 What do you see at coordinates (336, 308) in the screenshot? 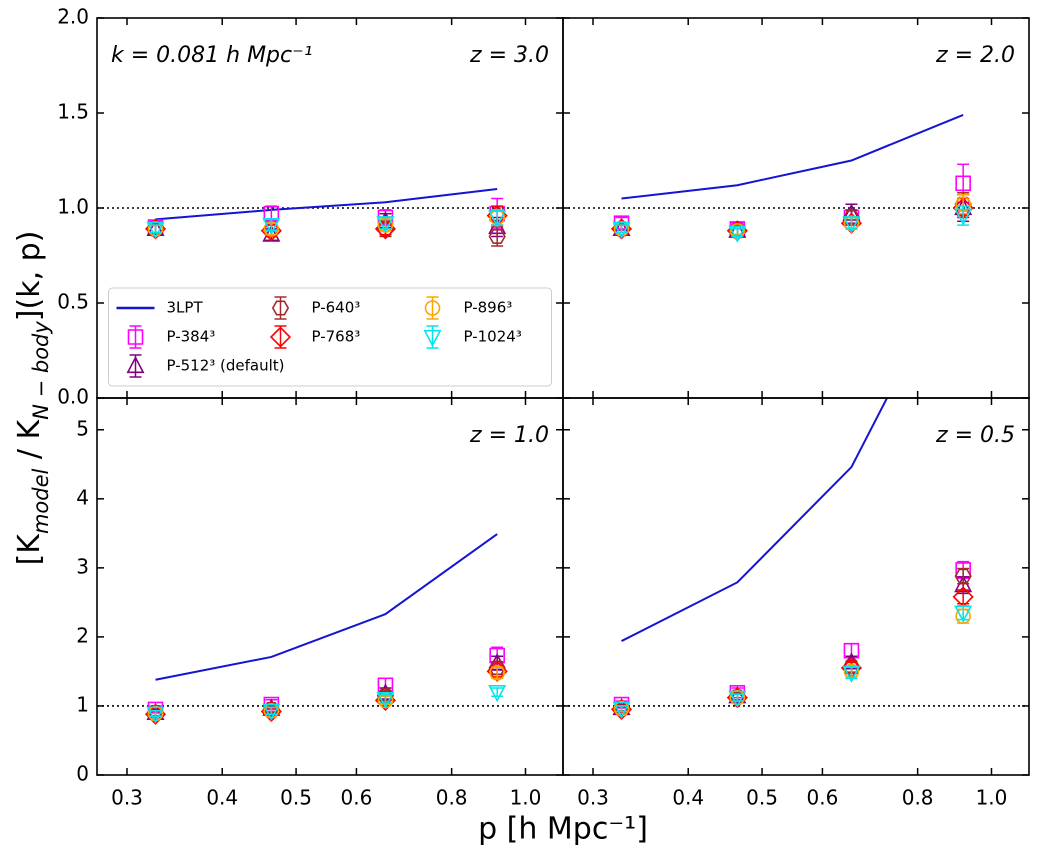
I see `legend-label: P-640³` at bounding box center [336, 308].